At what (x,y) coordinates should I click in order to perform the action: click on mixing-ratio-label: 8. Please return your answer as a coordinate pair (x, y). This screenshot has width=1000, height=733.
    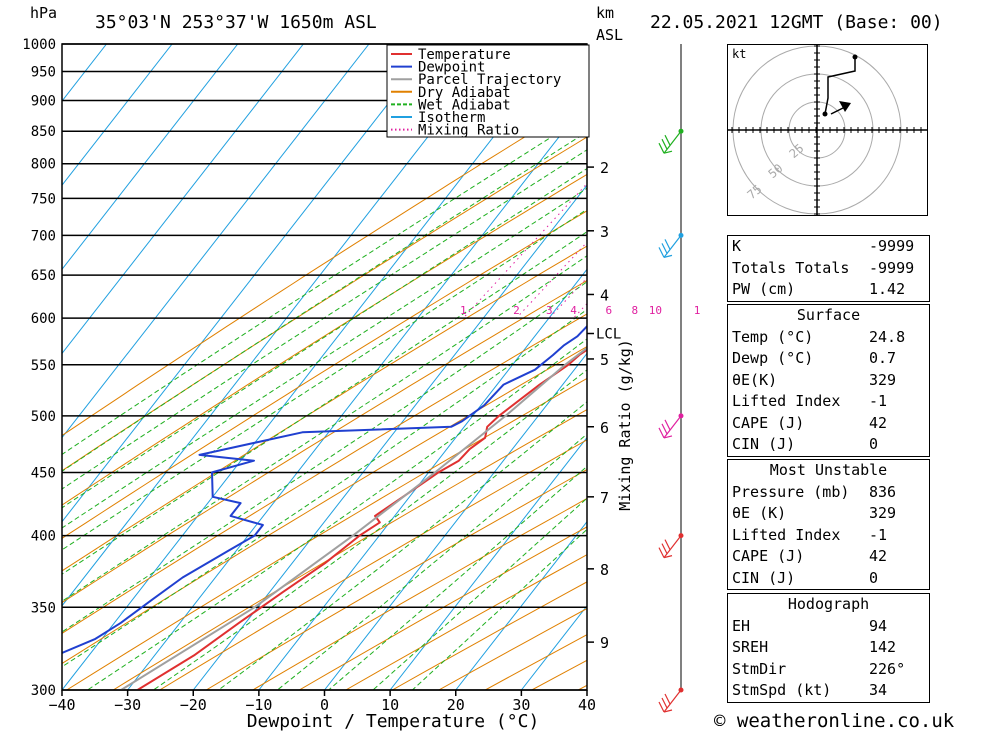
    Looking at the image, I should click on (634, 310).